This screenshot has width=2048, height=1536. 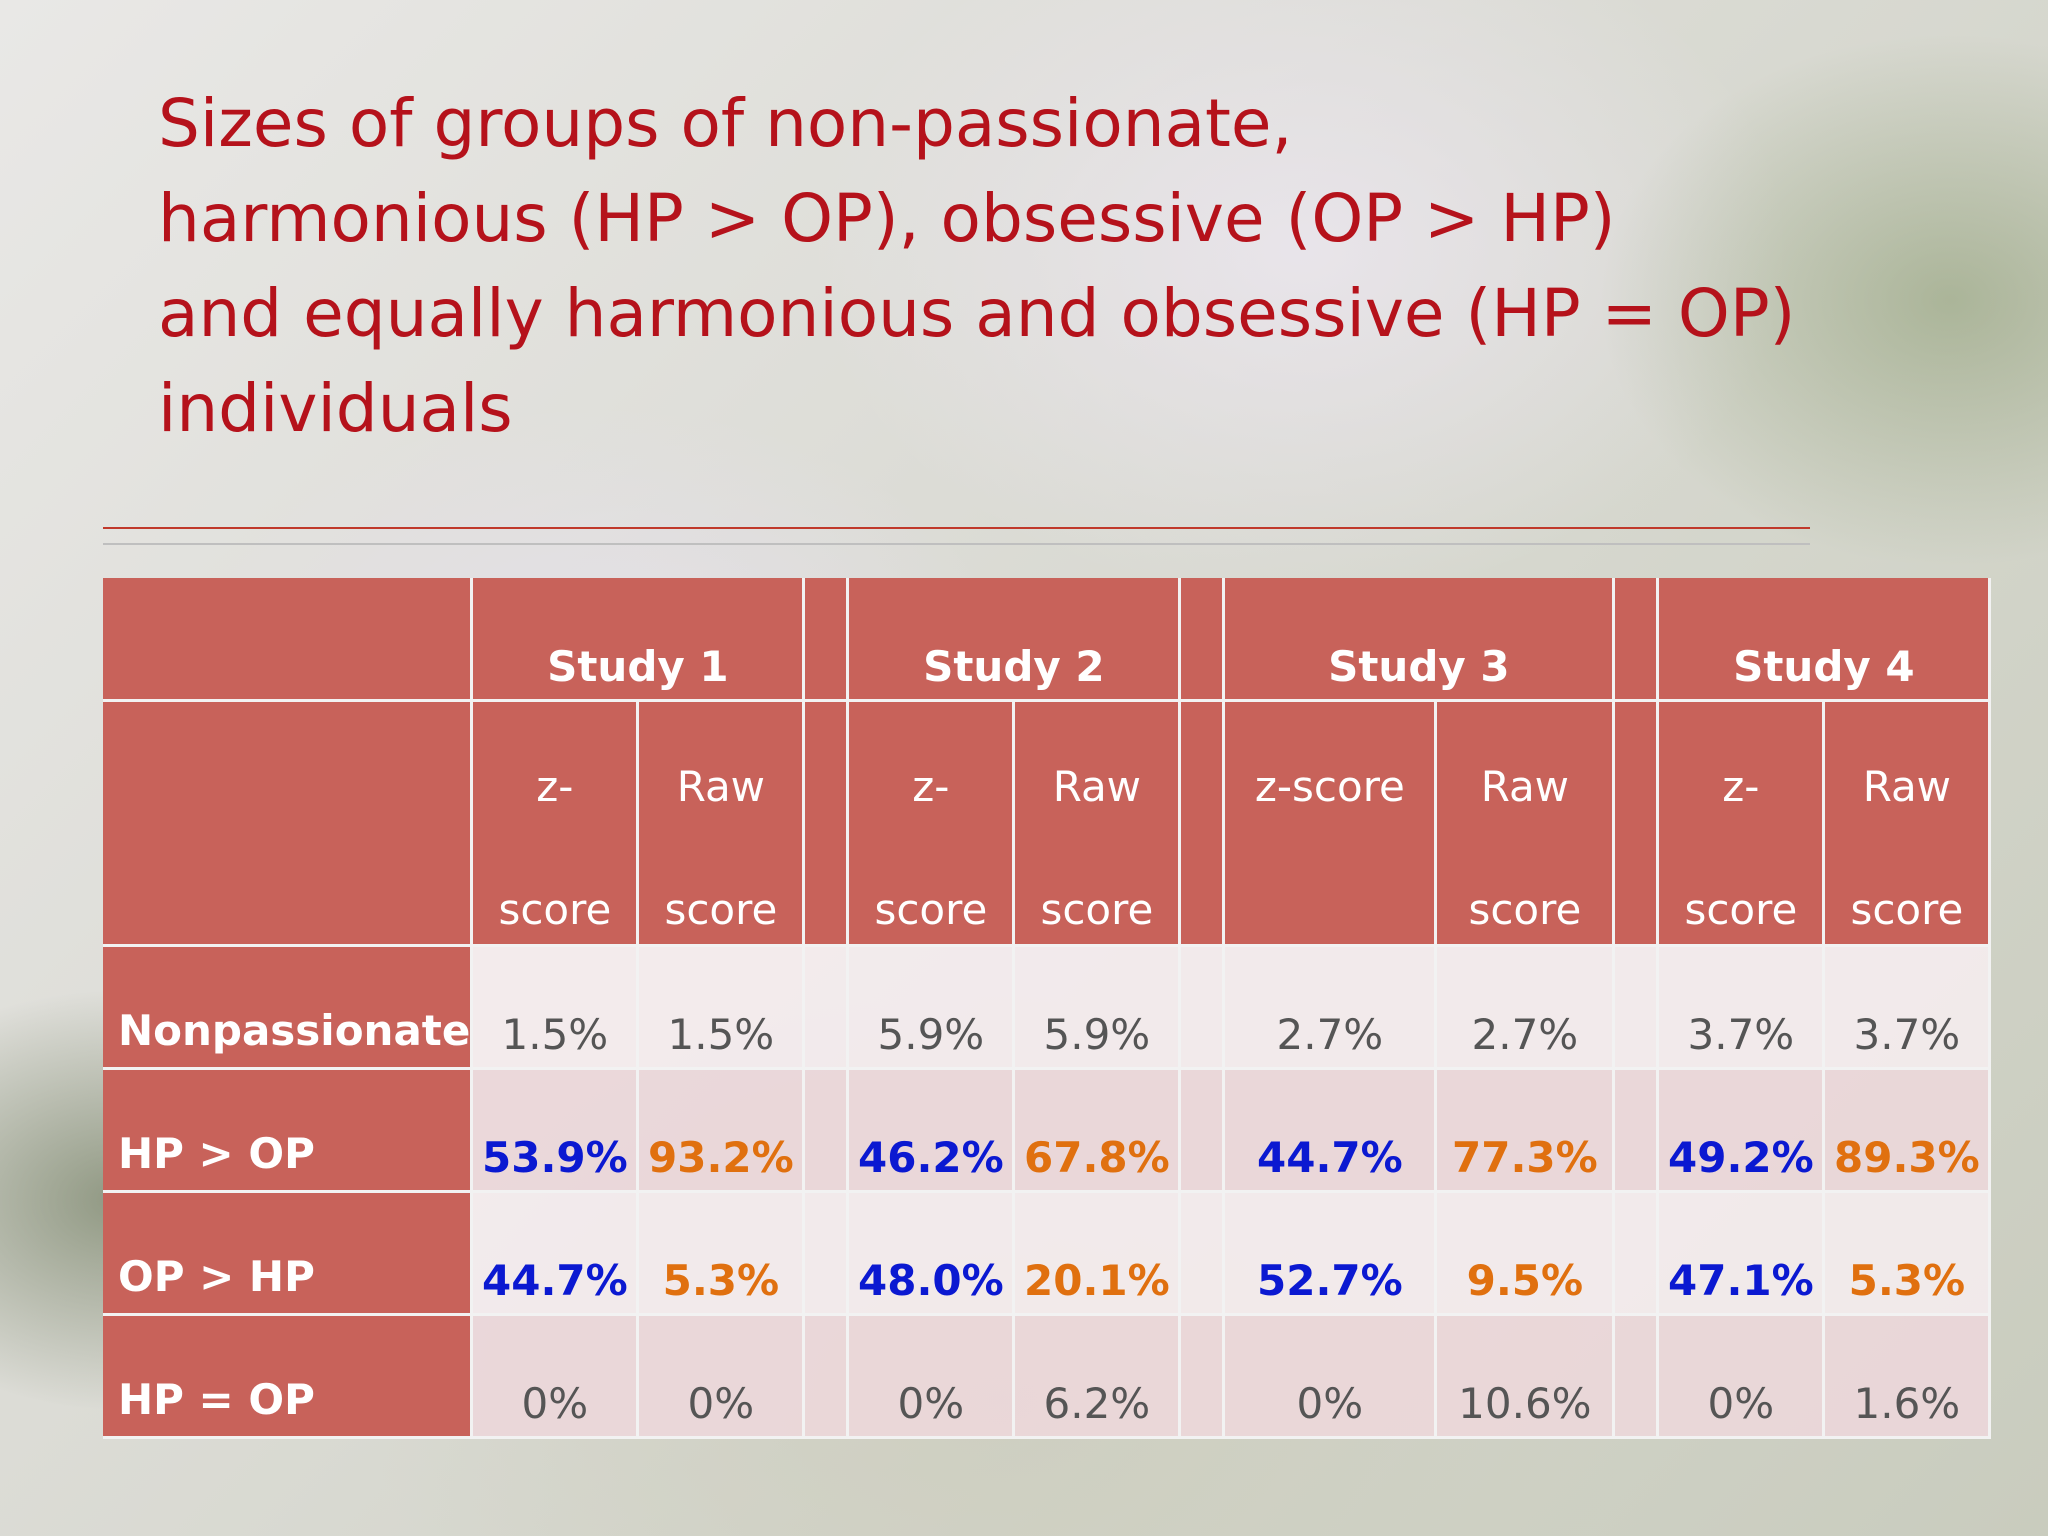 What do you see at coordinates (931, 786) in the screenshot?
I see `s2-z-line1: z-` at bounding box center [931, 786].